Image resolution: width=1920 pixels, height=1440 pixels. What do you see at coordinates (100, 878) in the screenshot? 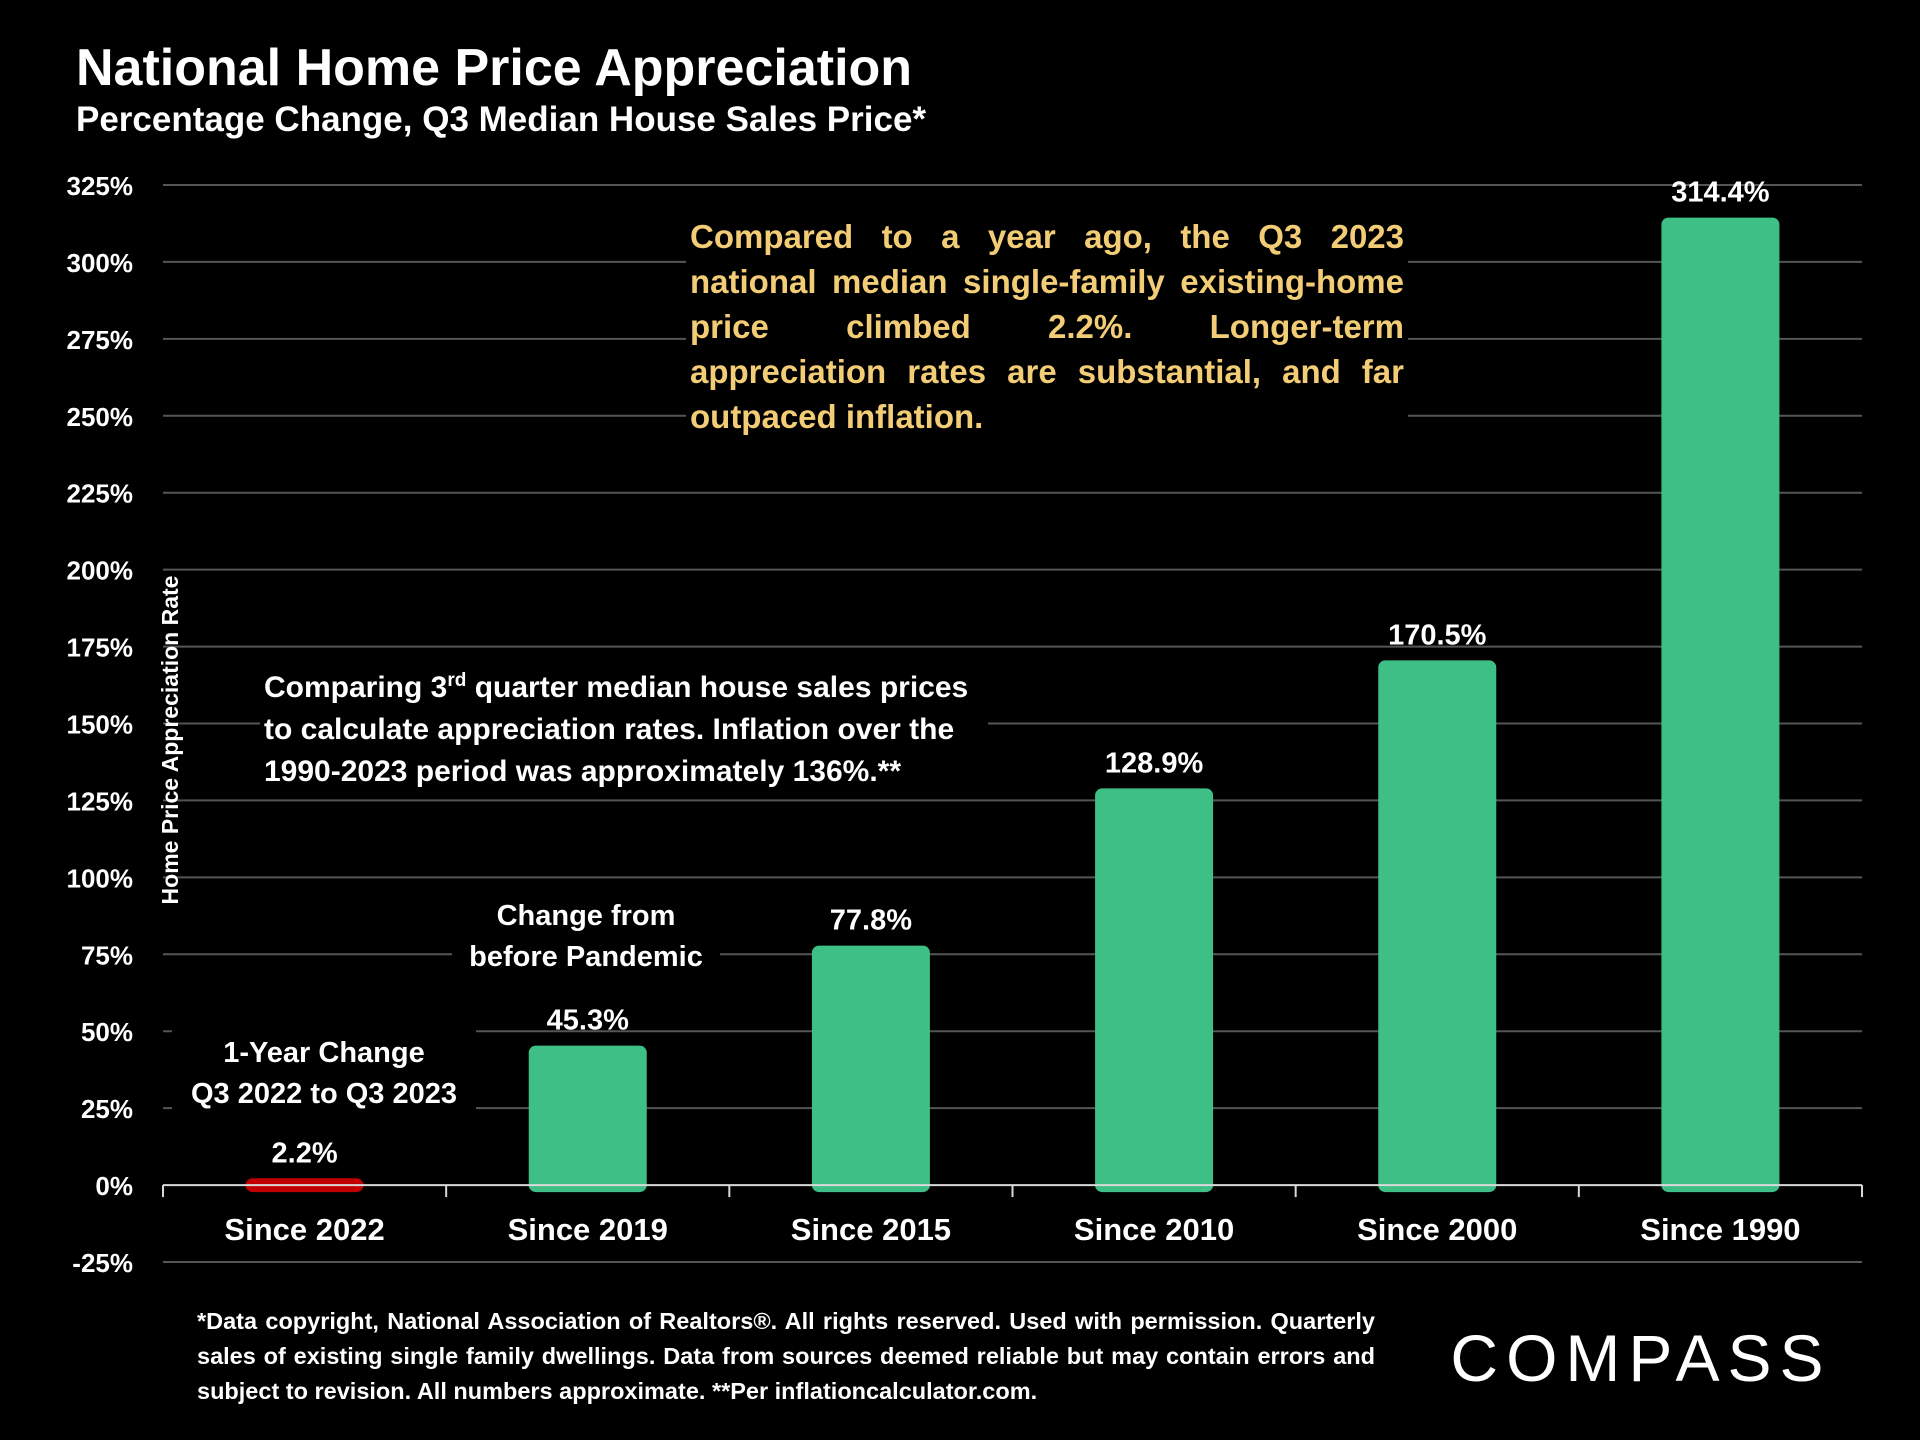
I see `y-tick-label: 100%` at bounding box center [100, 878].